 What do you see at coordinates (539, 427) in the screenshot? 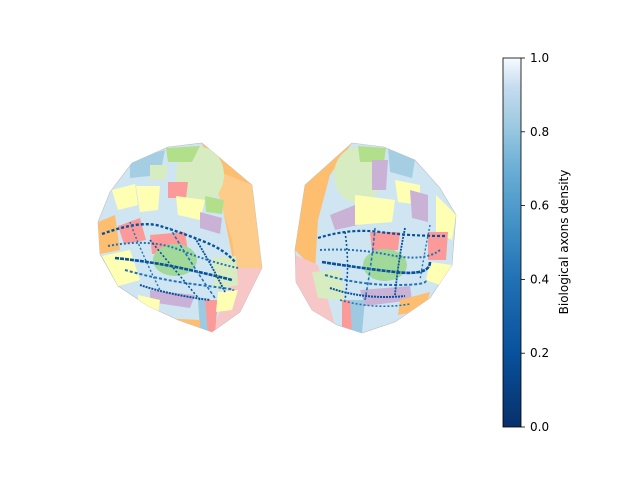
I see `colorbar-tick-label: 0.0` at bounding box center [539, 427].